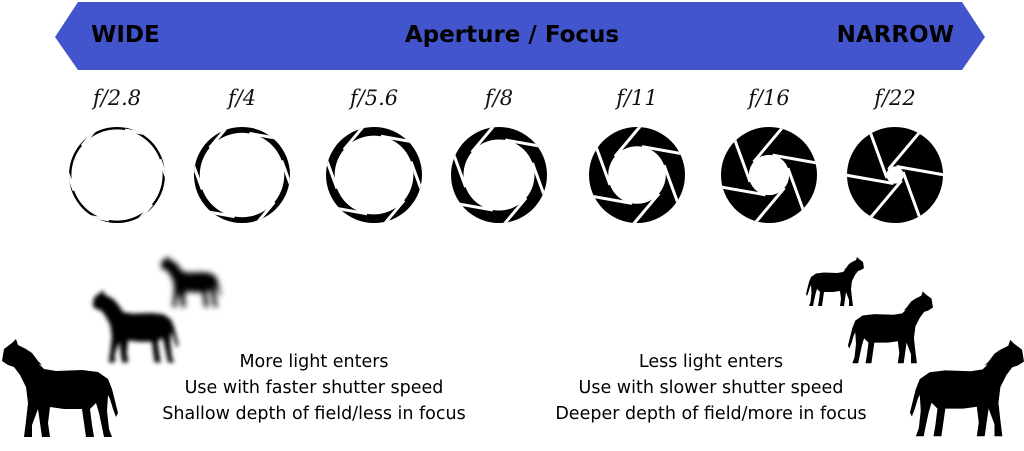 The width and height of the screenshot is (1024, 451). What do you see at coordinates (895, 35) in the screenshot?
I see `narrow-label: NARROW` at bounding box center [895, 35].